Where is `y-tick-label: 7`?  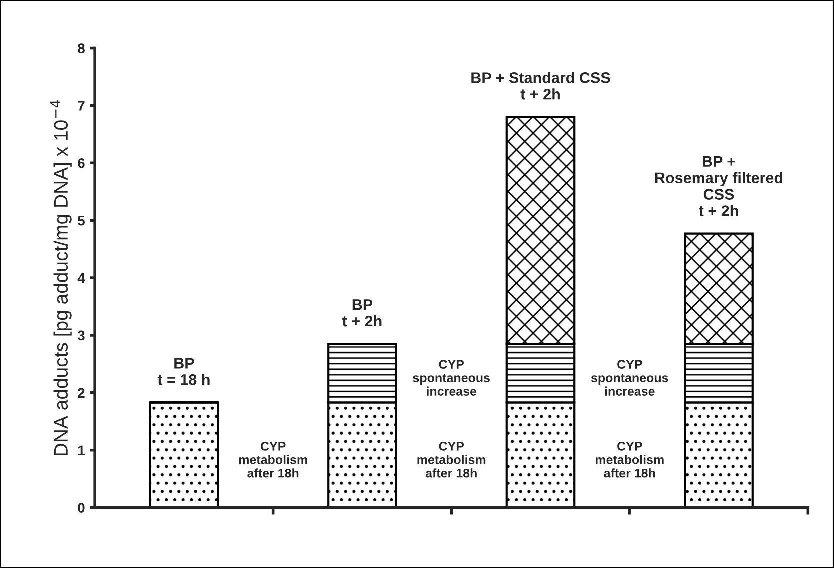
y-tick-label: 7 is located at coordinates (81, 106).